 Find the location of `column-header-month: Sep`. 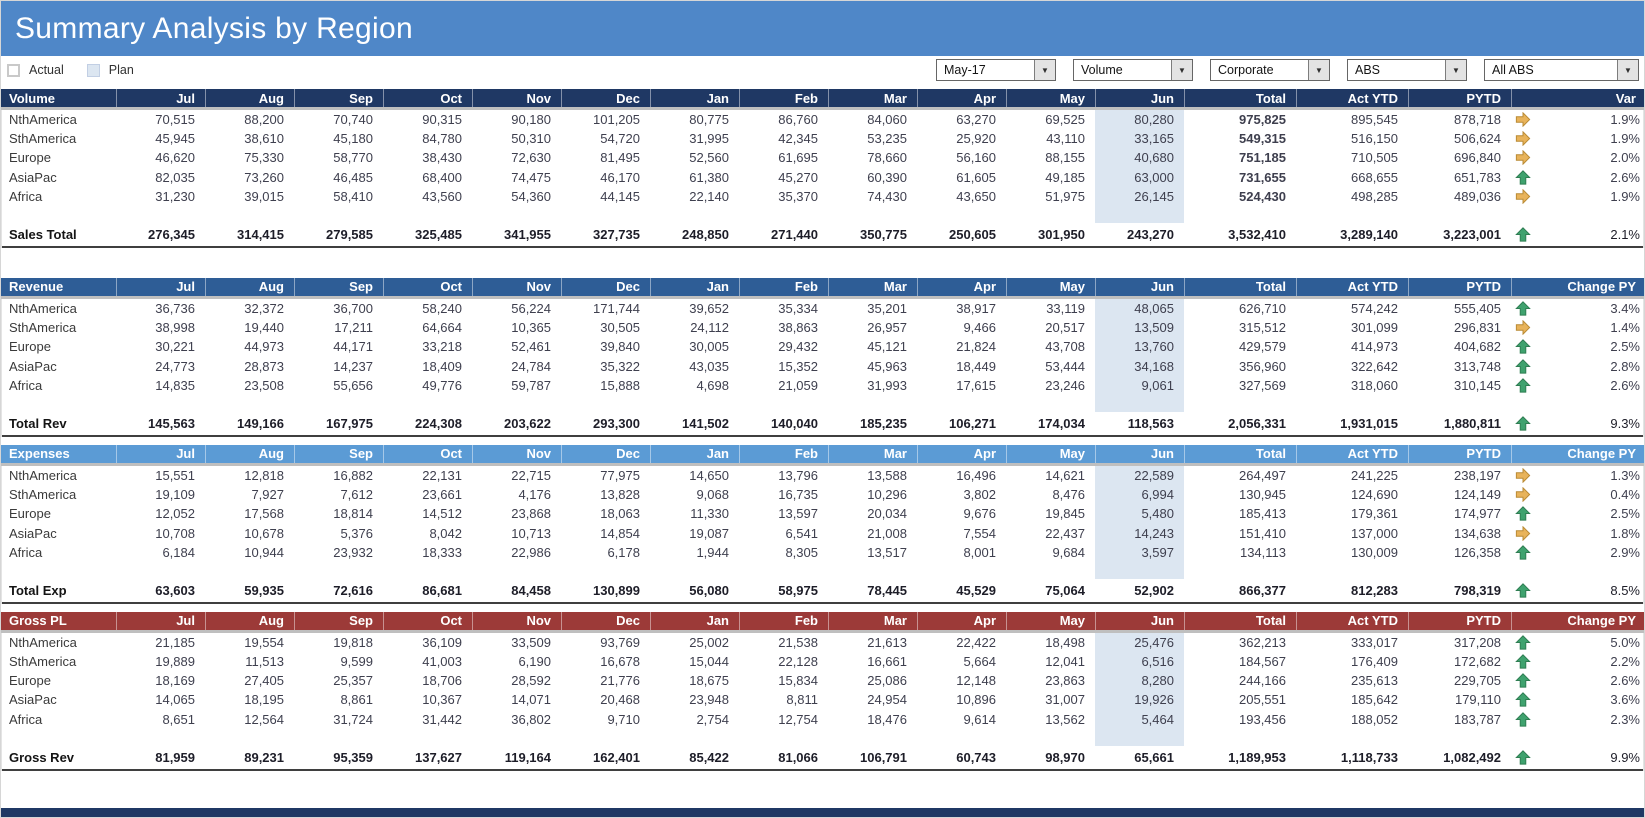

column-header-month: Sep is located at coordinates (338, 620).